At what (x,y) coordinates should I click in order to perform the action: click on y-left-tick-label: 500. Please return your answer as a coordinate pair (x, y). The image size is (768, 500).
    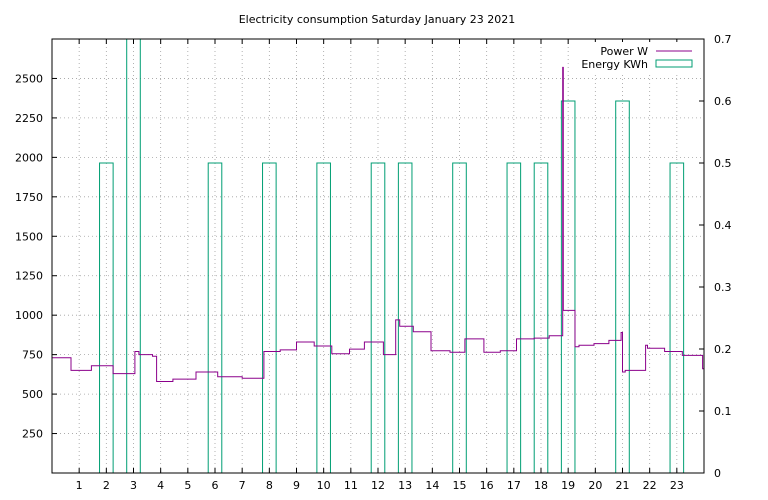
    Looking at the image, I should click on (32, 394).